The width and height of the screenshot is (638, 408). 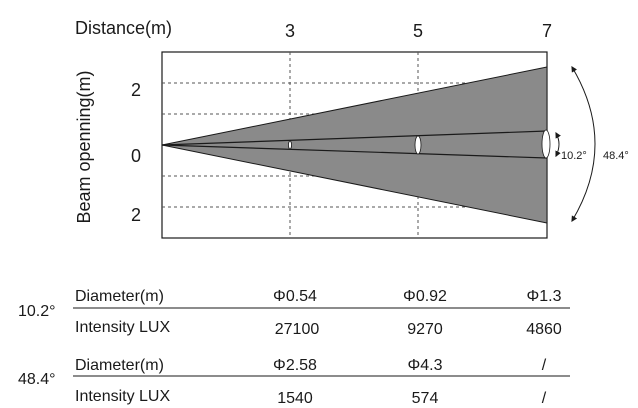 I want to click on beam-section-7m, so click(x=546, y=144).